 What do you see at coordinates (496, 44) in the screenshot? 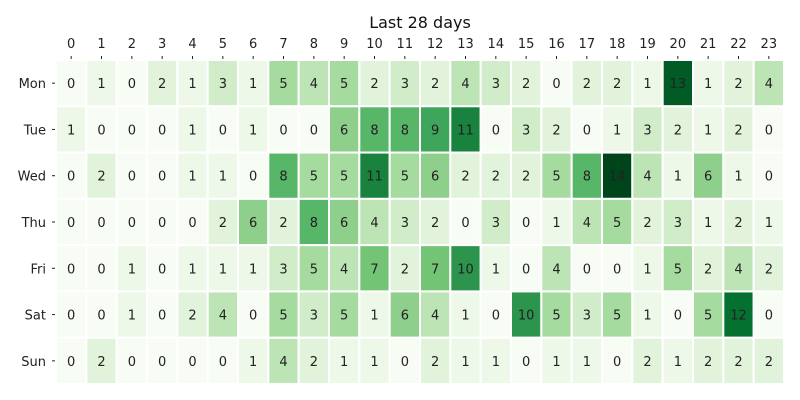
I see `x-tick-label: 14` at bounding box center [496, 44].